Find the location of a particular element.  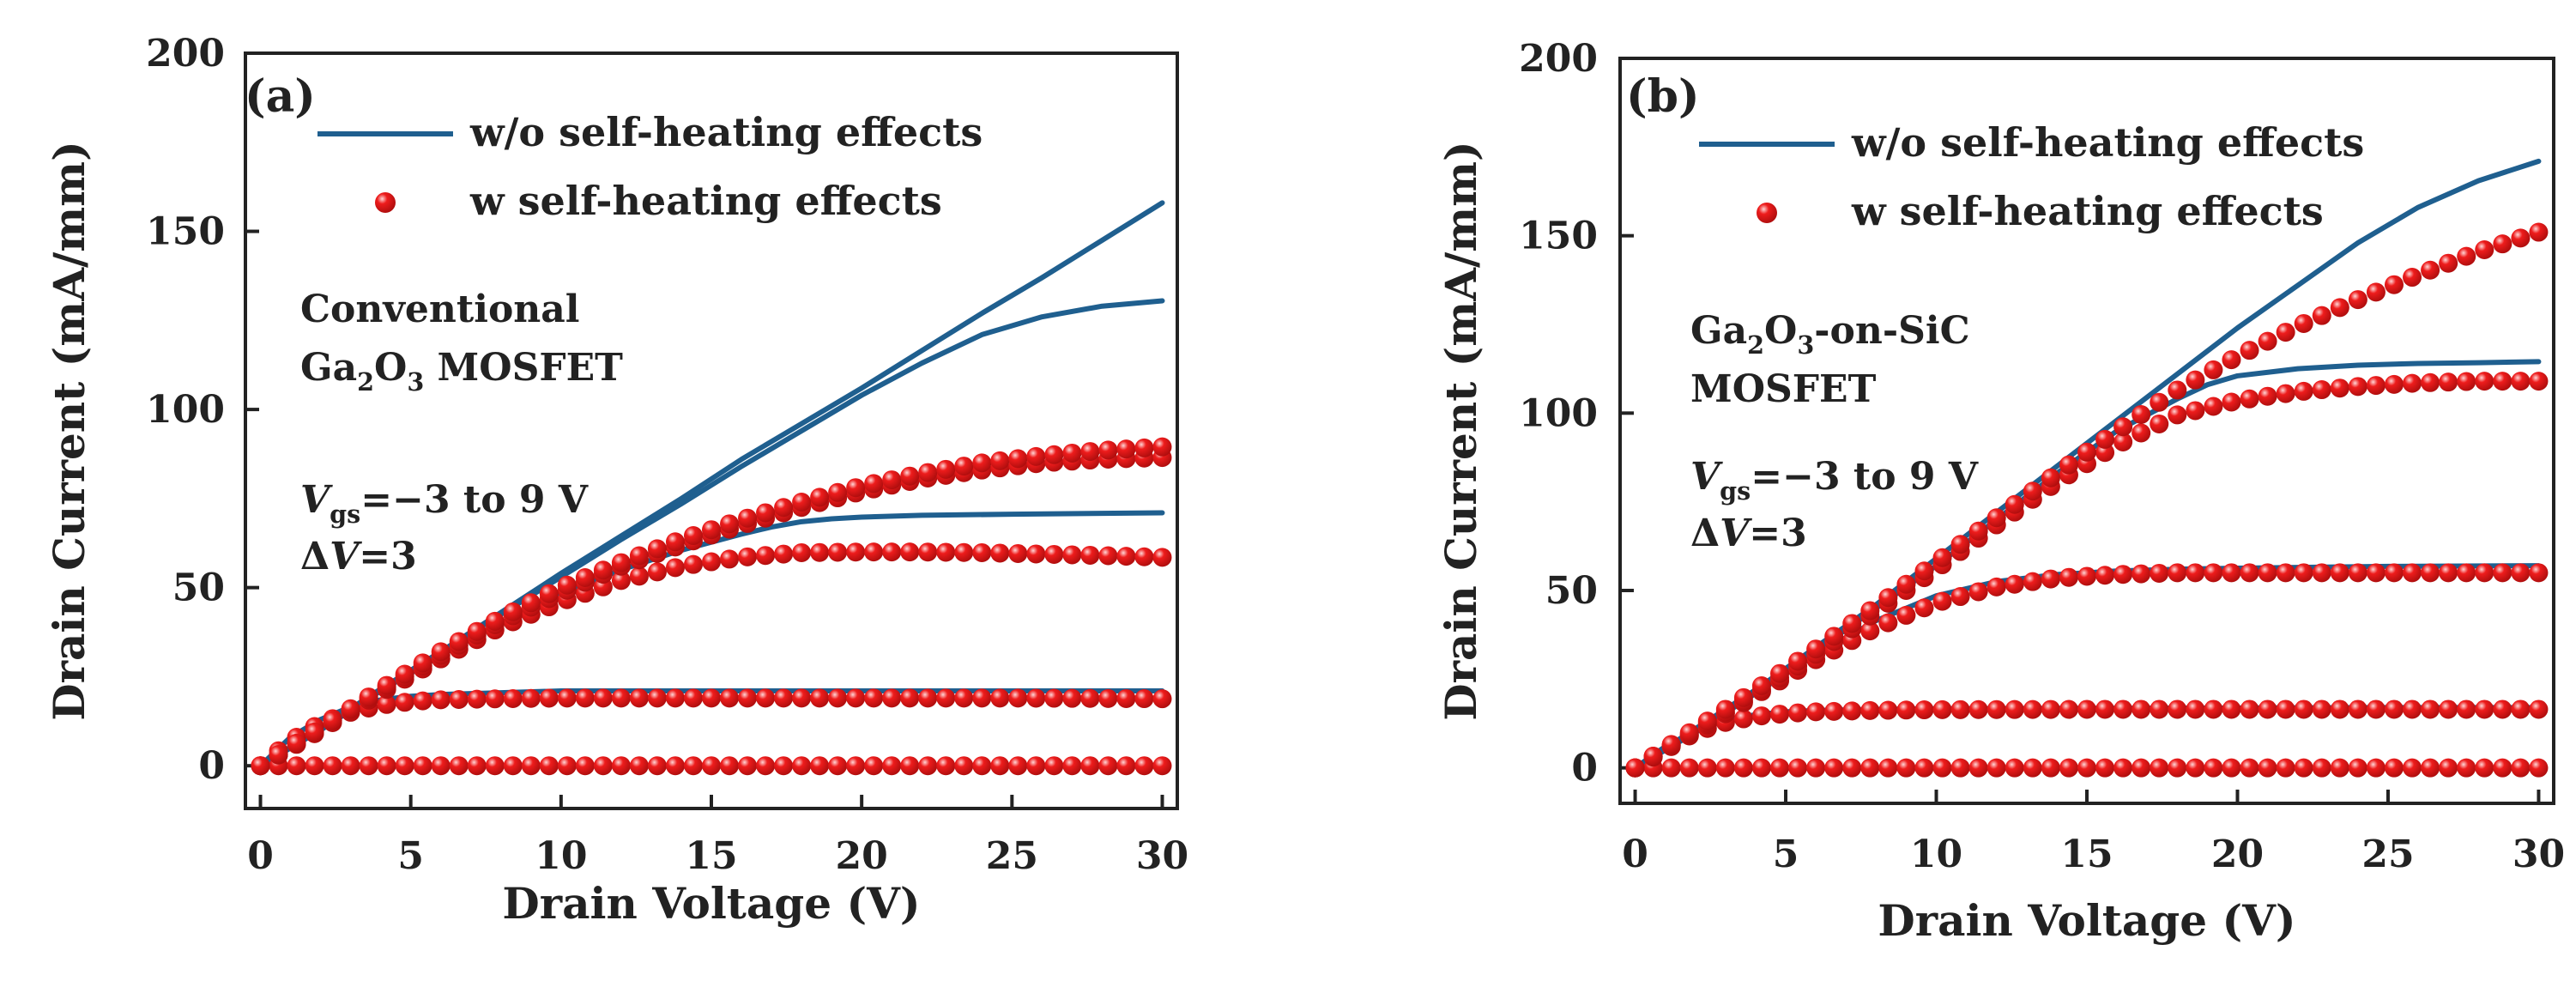

bias-annotation-part: =−3 to 9 V is located at coordinates (475, 500).